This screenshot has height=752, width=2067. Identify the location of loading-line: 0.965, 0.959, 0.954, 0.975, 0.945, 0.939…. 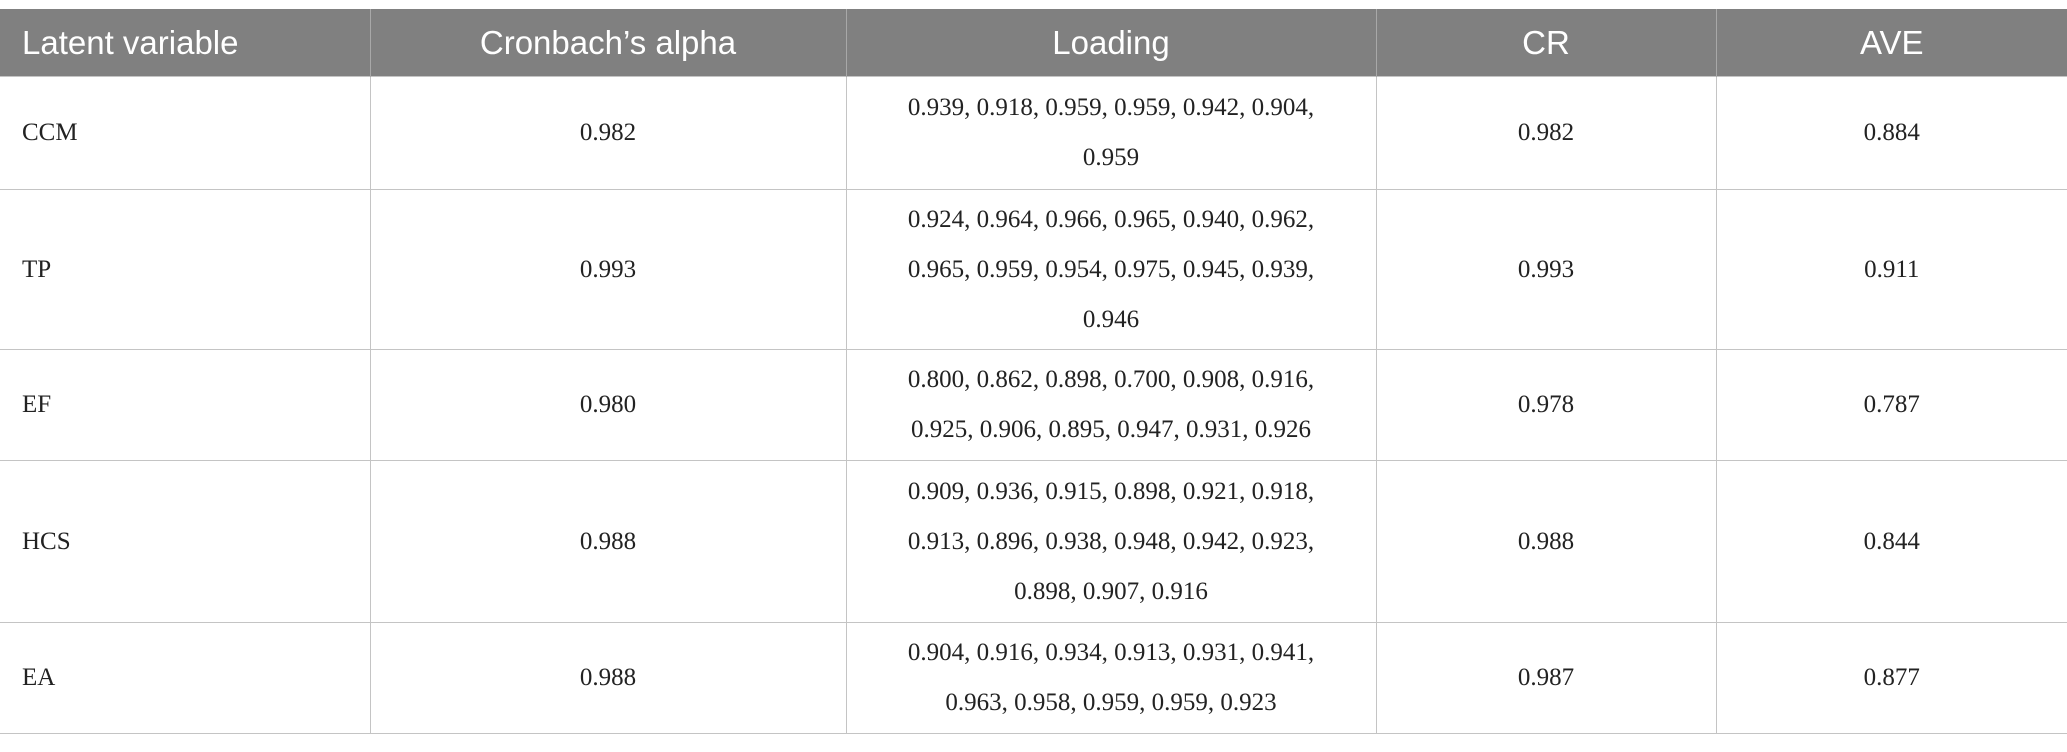
(1111, 269).